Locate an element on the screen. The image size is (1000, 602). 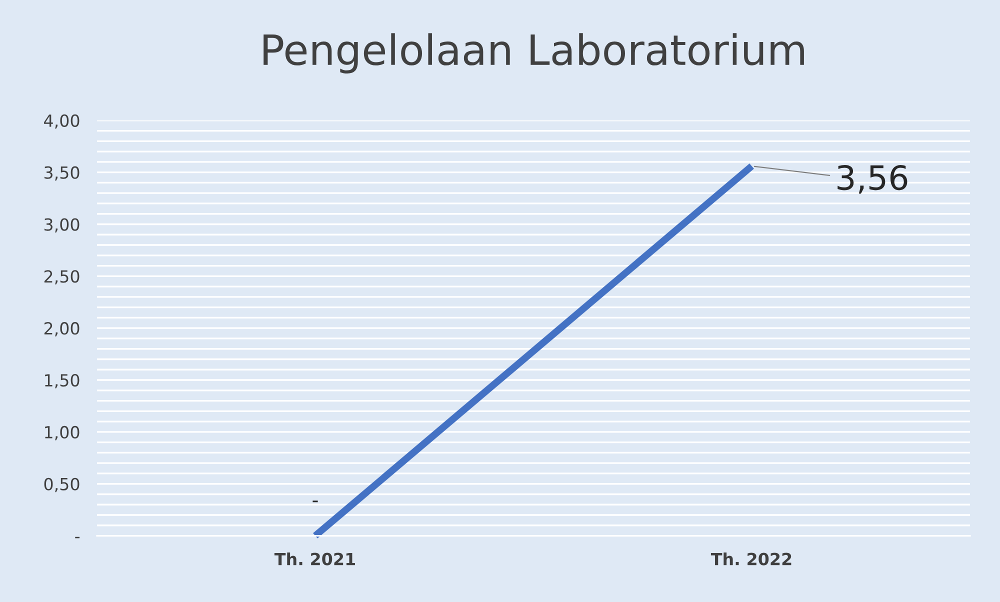
text: 3,56 is located at coordinates (873, 179).